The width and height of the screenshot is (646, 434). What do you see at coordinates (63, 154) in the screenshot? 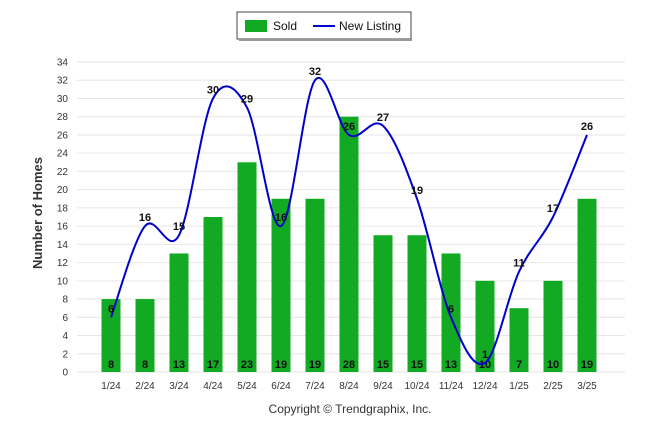
I see `y-tick-label: 24` at bounding box center [63, 154].